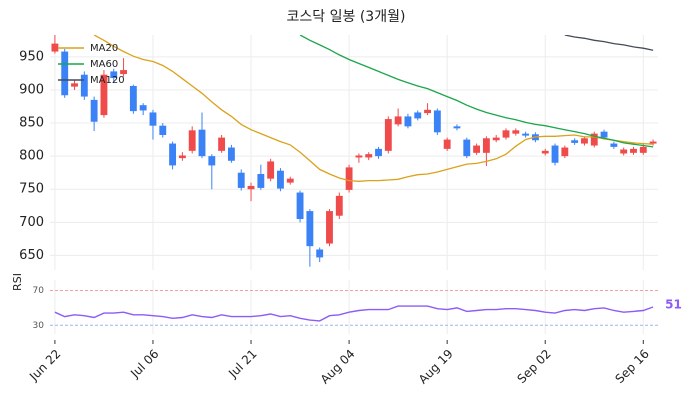 The image size is (692, 410). What do you see at coordinates (31, 56) in the screenshot?
I see `y-tick-label: 950` at bounding box center [31, 56].